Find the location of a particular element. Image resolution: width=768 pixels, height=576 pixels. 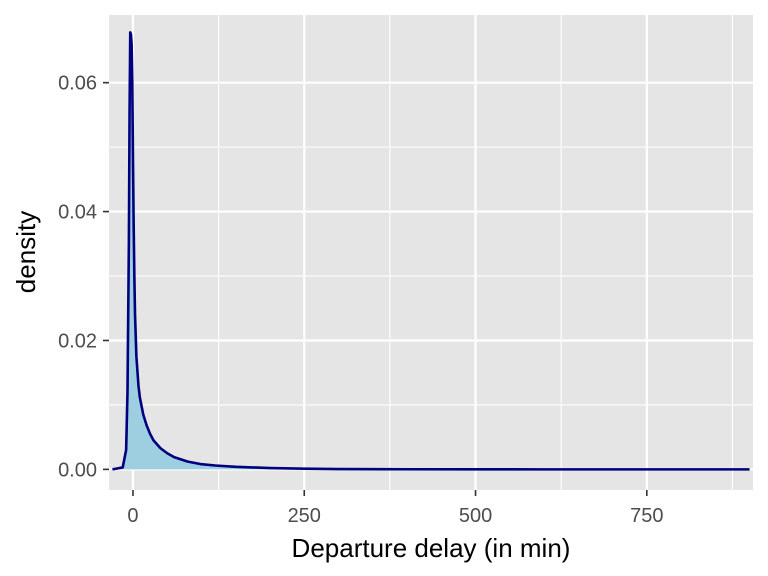

y-tick-label: 0.06 is located at coordinates (77, 84).